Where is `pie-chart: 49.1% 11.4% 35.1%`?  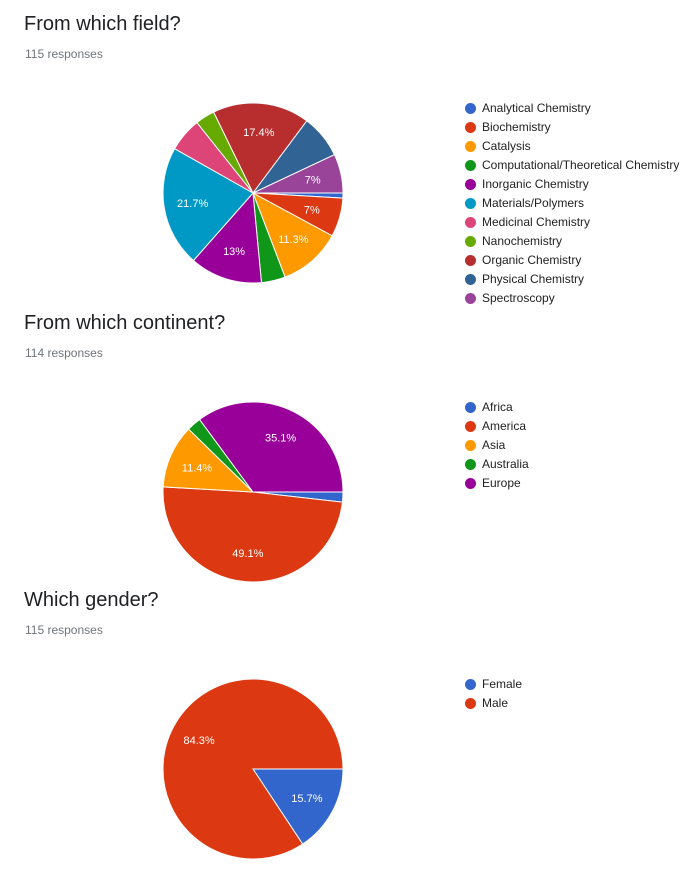 pie-chart: 49.1% 11.4% 35.1% is located at coordinates (253, 492).